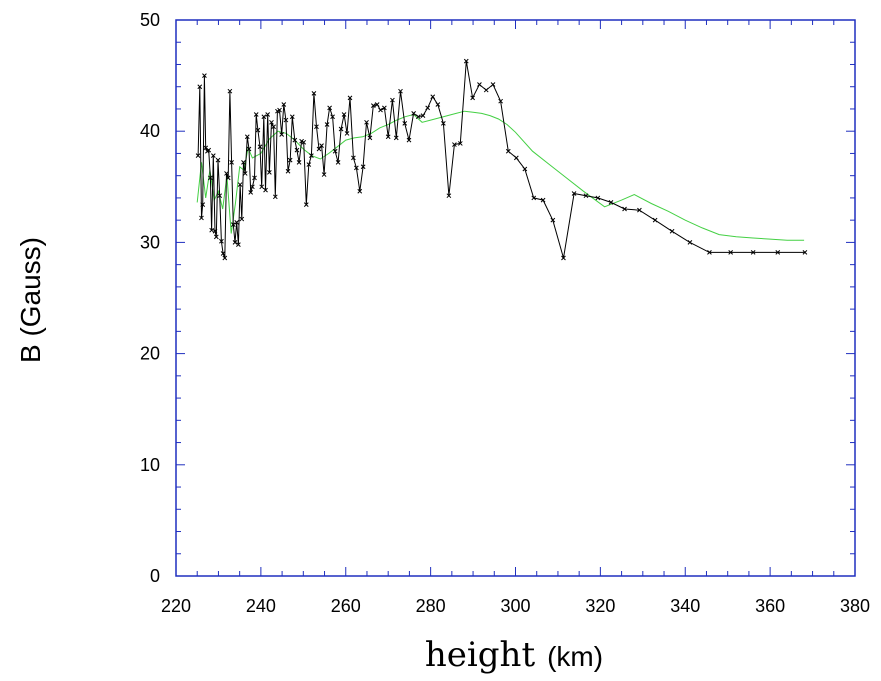  Describe the element at coordinates (150, 242) in the screenshot. I see `y-tick-label: 30` at that location.